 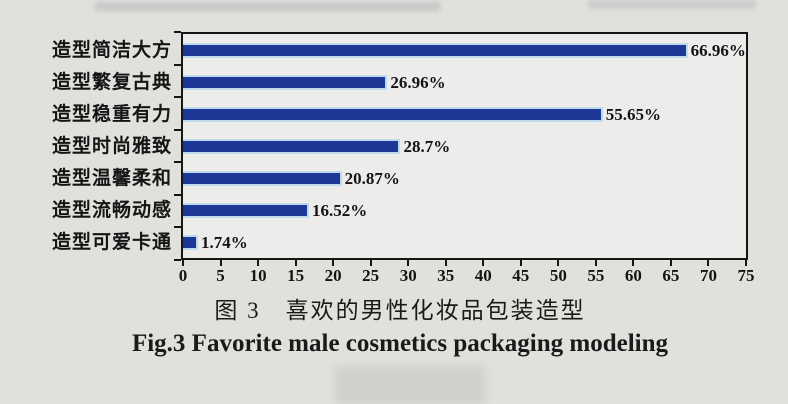 What do you see at coordinates (633, 114) in the screenshot?
I see `value-label: 55.65%` at bounding box center [633, 114].